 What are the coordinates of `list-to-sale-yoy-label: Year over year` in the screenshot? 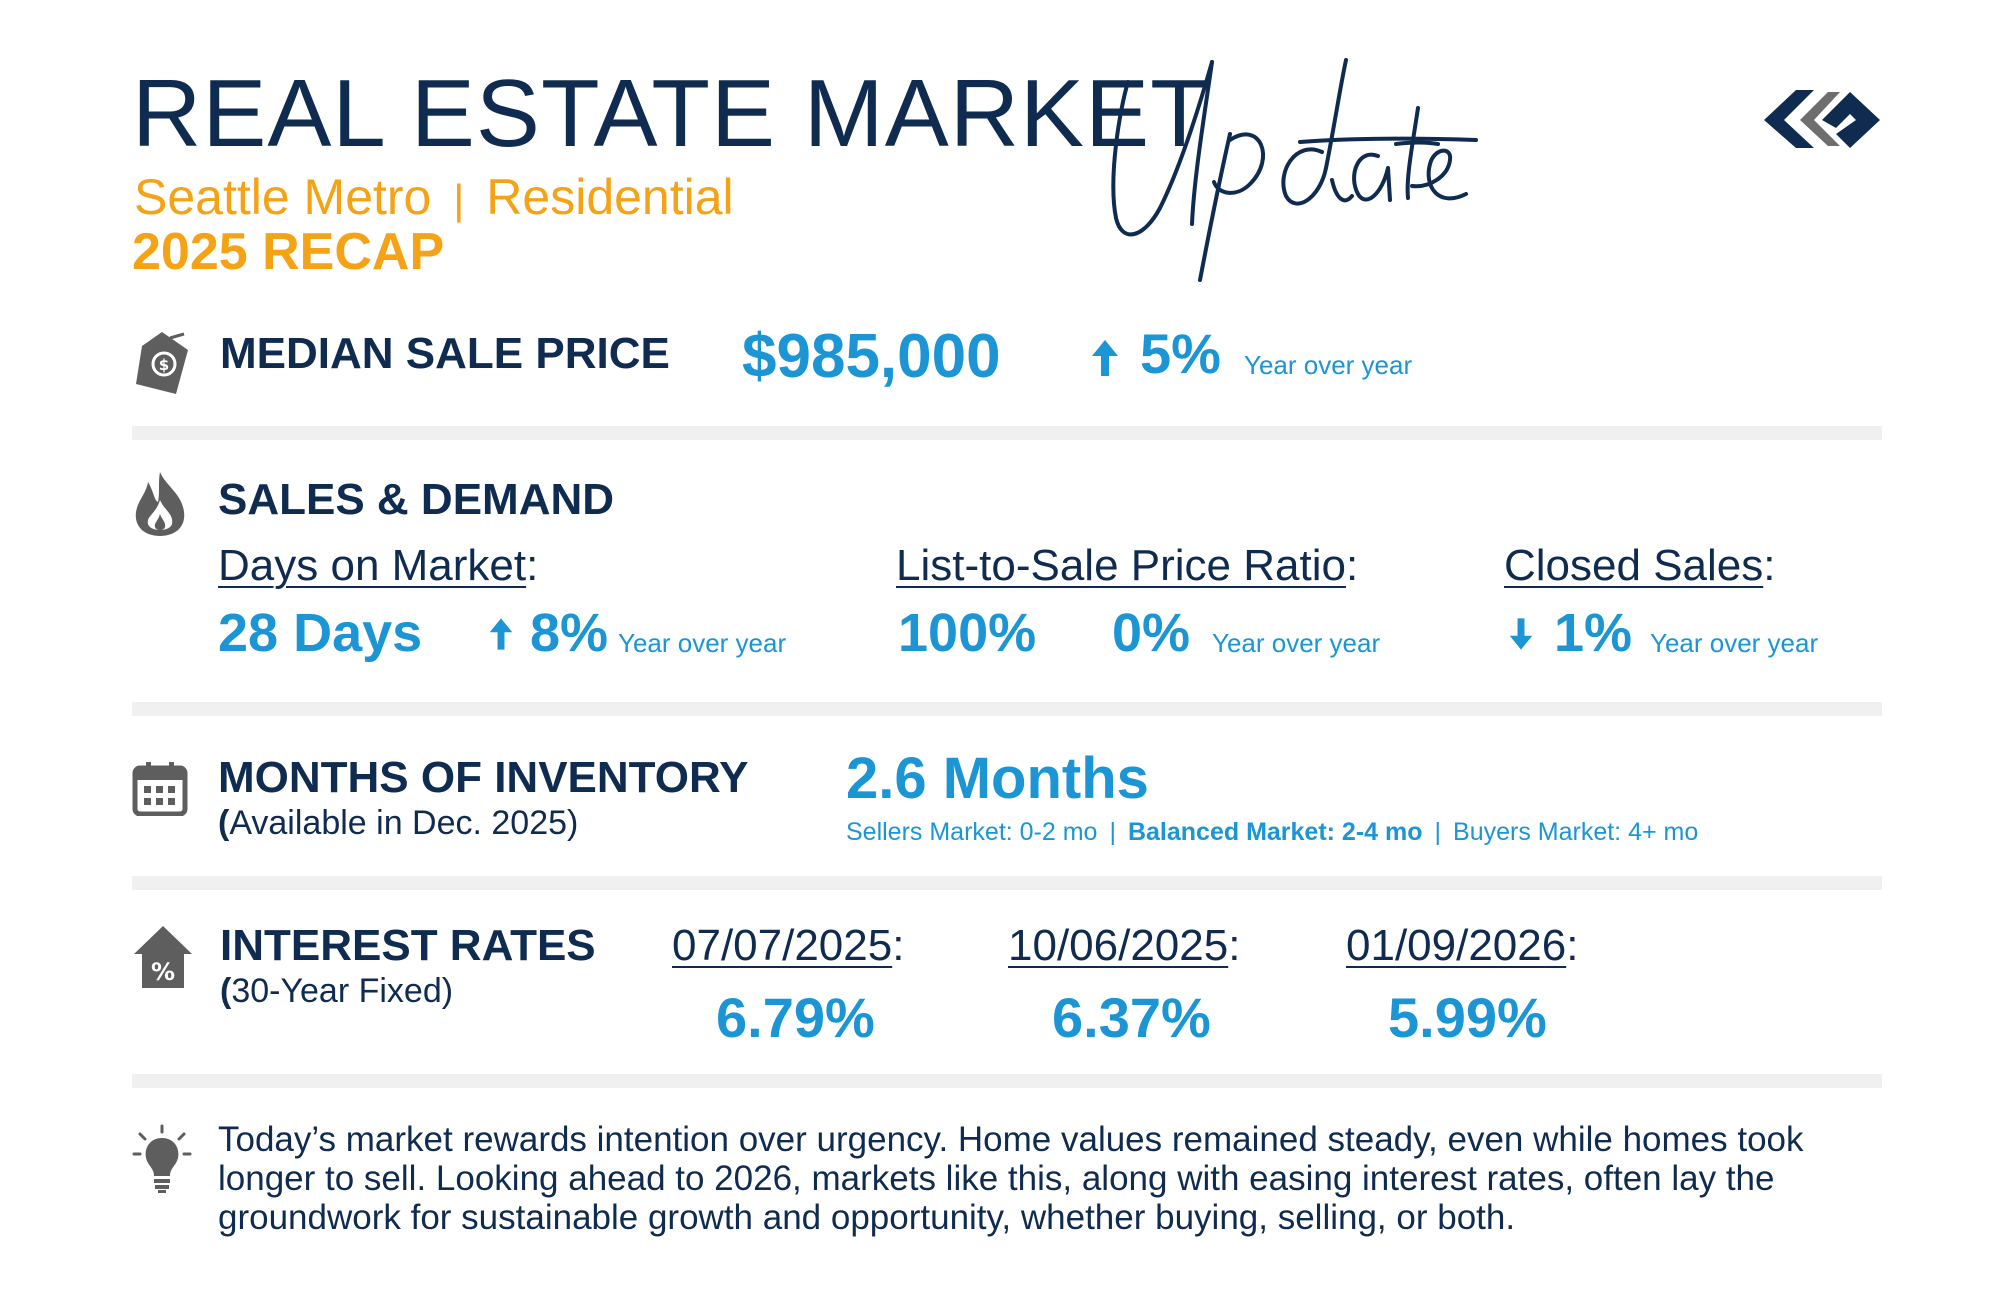 It's located at (1296, 643).